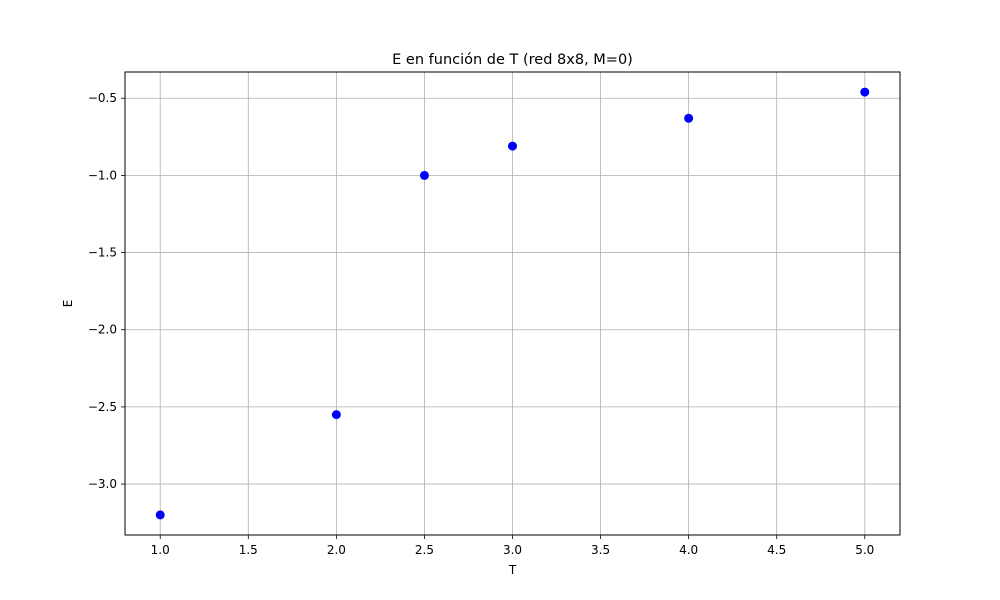 This screenshot has width=1000, height=600. I want to click on x-axis: 1.0 1.5 2.0 2.5 3.0 3.5 4.0 4.5 5.0, so click(512, 546).